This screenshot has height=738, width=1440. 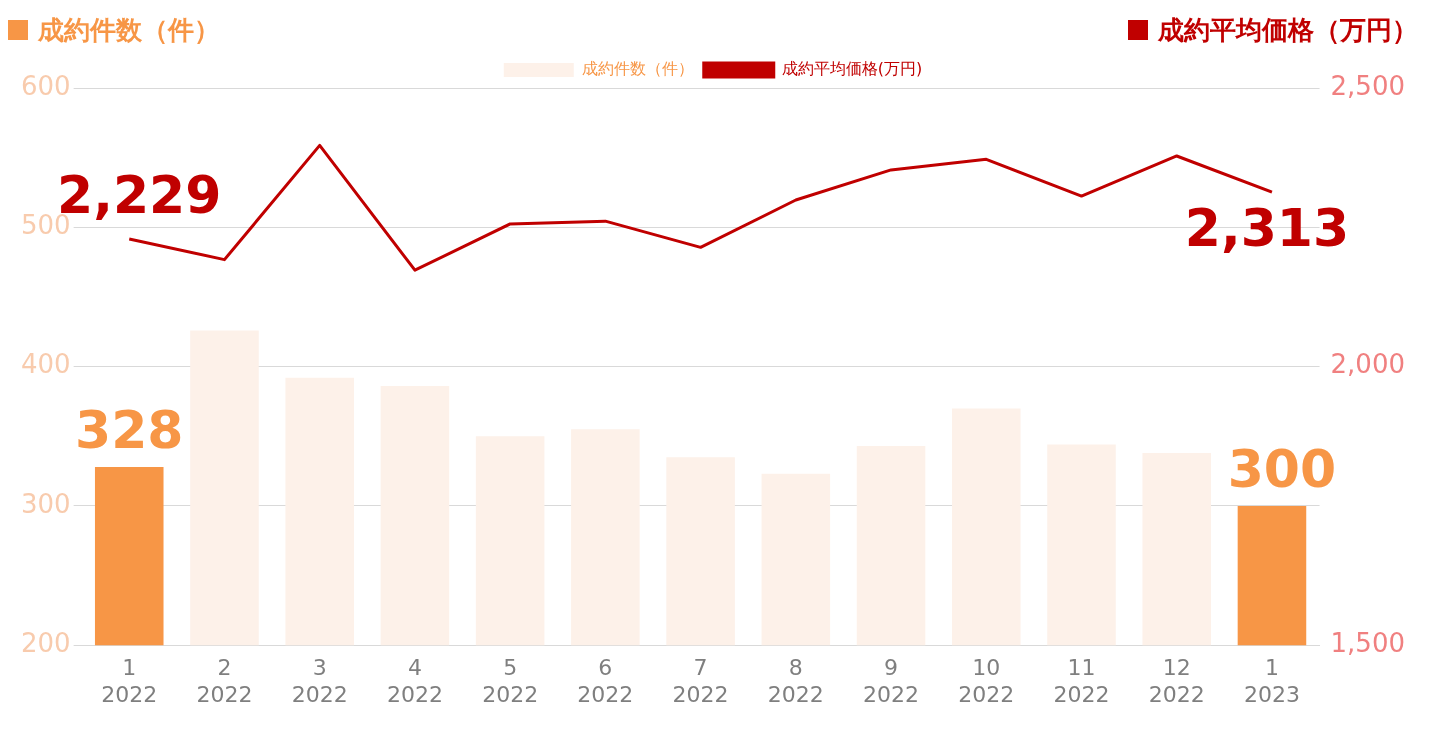 I want to click on x-tick-label: 1 2023, so click(x=1271, y=681).